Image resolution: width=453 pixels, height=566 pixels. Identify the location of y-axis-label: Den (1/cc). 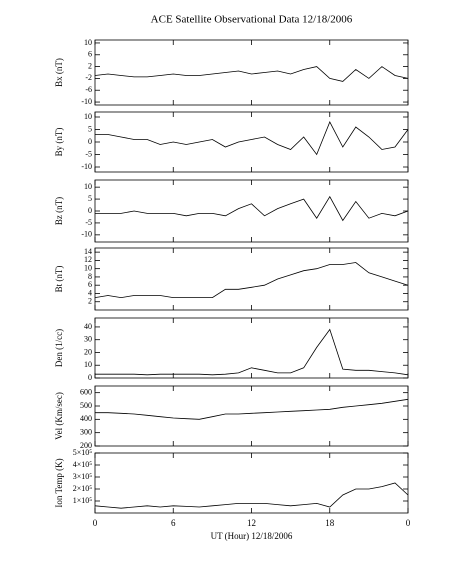
(59, 348).